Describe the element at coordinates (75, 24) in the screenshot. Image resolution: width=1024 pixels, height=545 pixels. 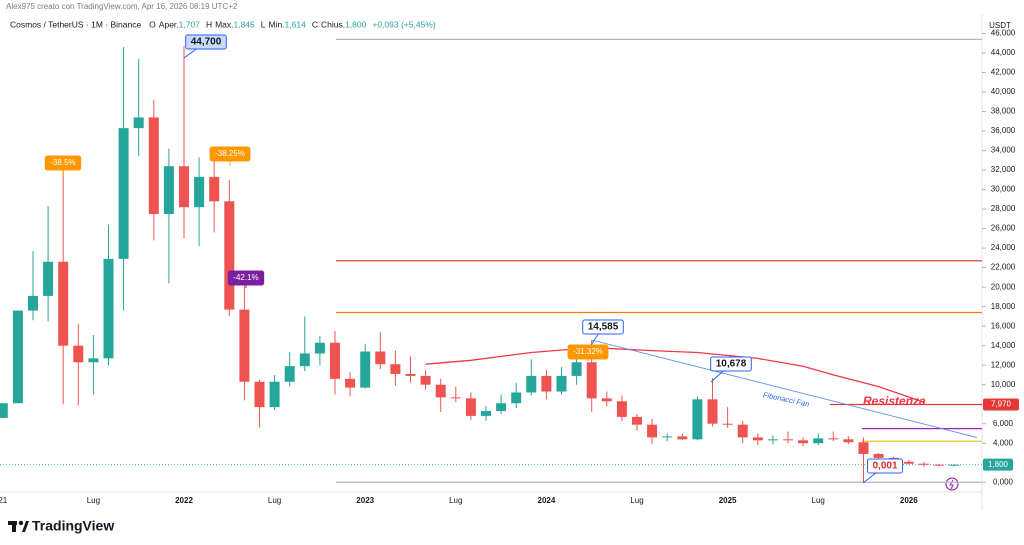
I see `symbol: Cosmos / TetherUS · 1M · Binance` at that location.